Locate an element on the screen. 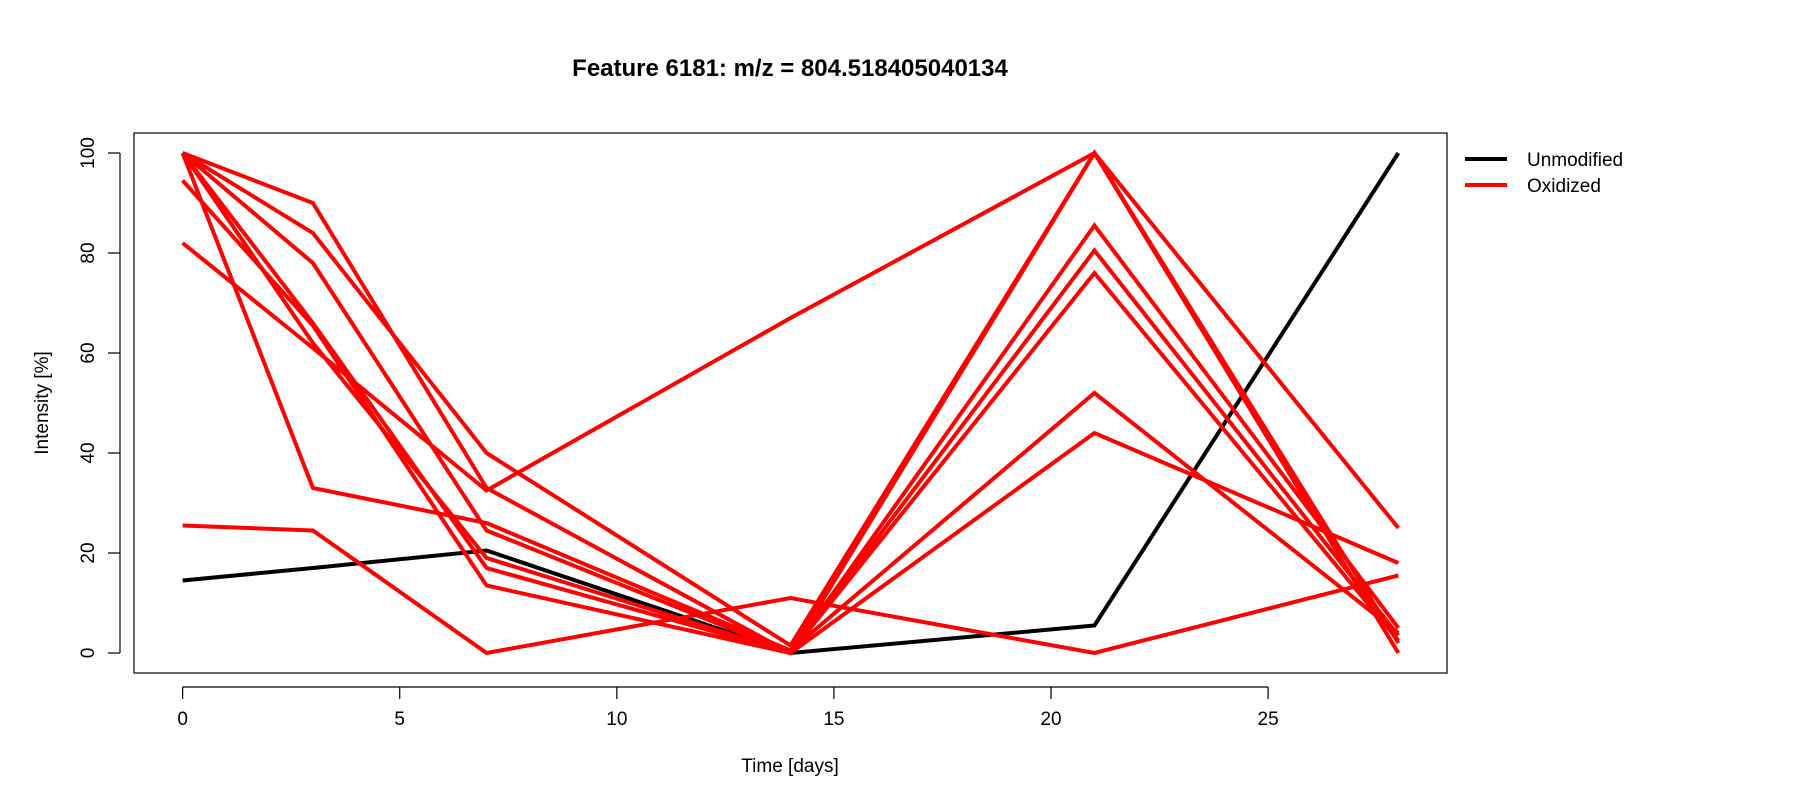 The image size is (1800, 800). legend: Unmodified Oxidized is located at coordinates (1544, 173).